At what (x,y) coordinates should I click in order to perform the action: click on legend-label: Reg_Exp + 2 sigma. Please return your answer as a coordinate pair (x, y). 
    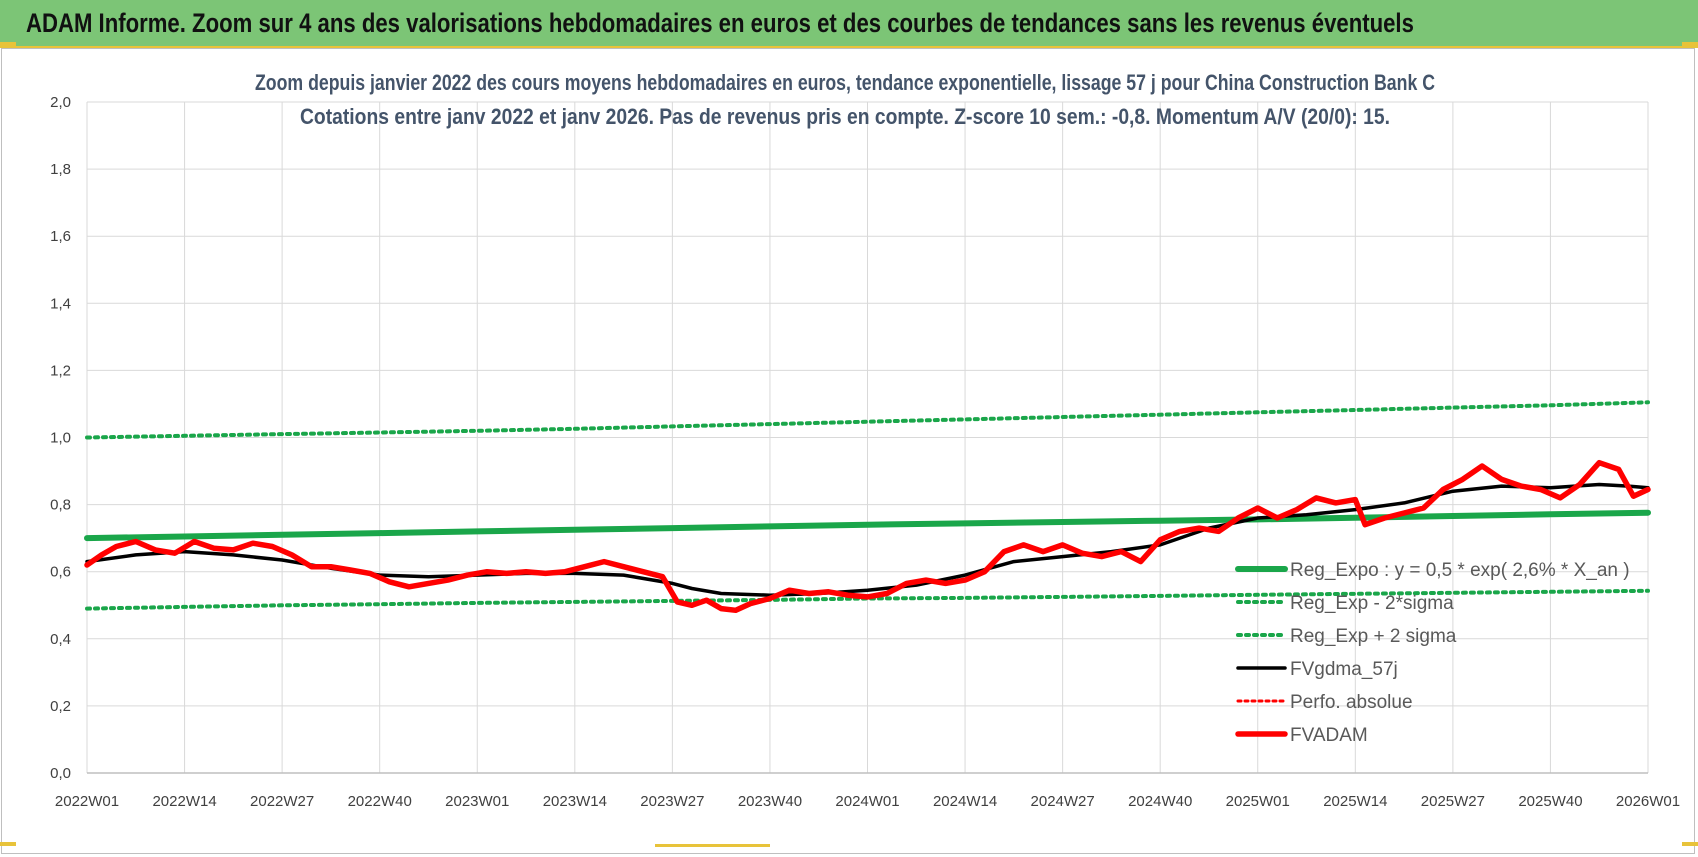
    Looking at the image, I should click on (1373, 636).